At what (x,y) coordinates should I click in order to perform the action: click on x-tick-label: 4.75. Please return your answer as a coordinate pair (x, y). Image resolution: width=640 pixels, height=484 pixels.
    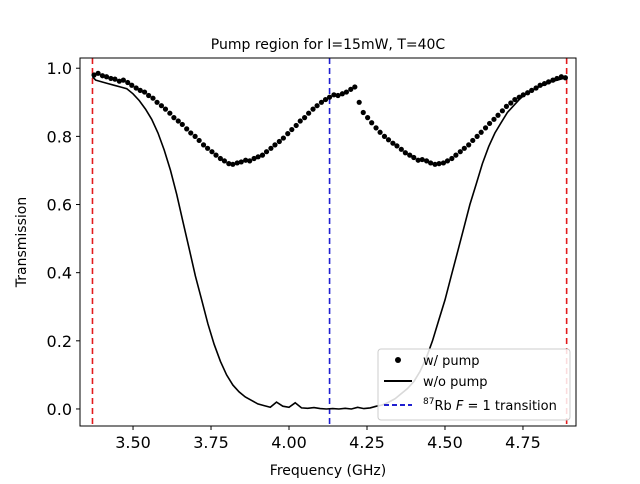
    Looking at the image, I should click on (523, 442).